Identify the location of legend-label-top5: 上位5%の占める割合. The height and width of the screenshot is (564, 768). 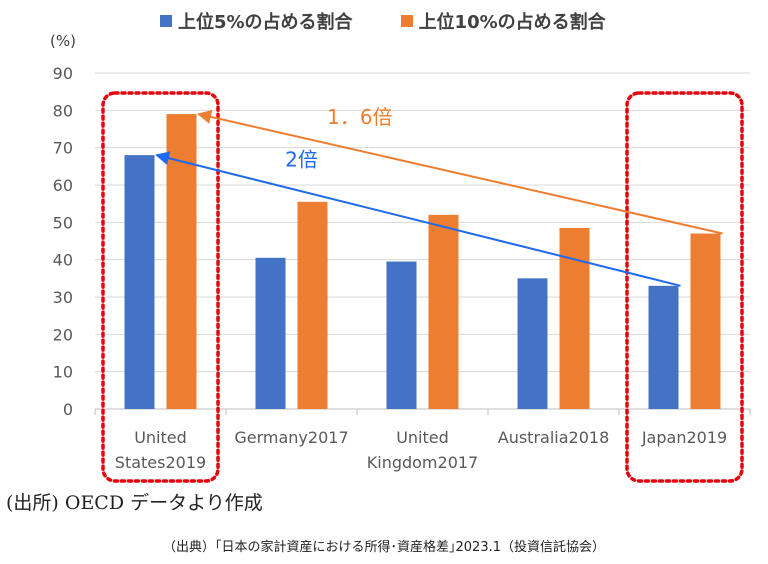
(265, 22).